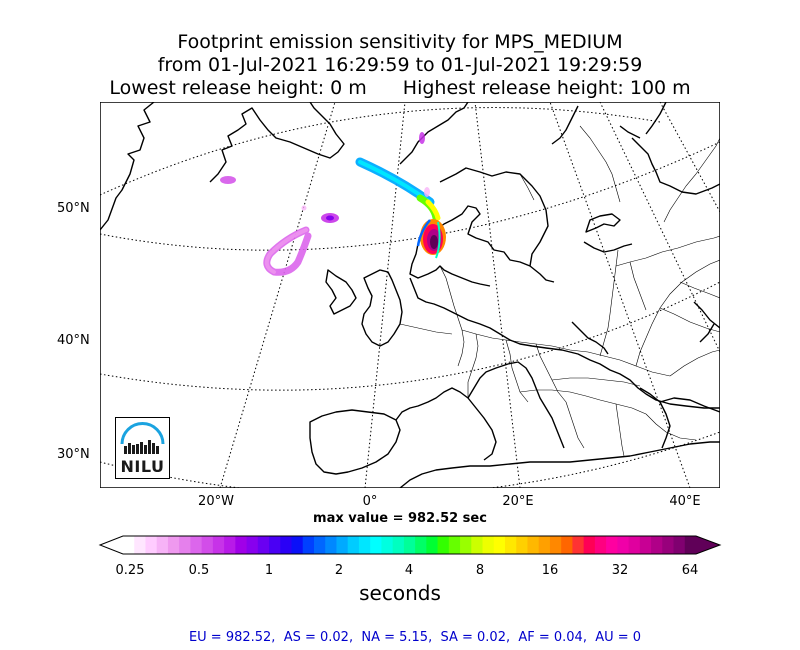 The width and height of the screenshot is (800, 650). I want to click on lat-label-30n: 30°N, so click(73, 454).